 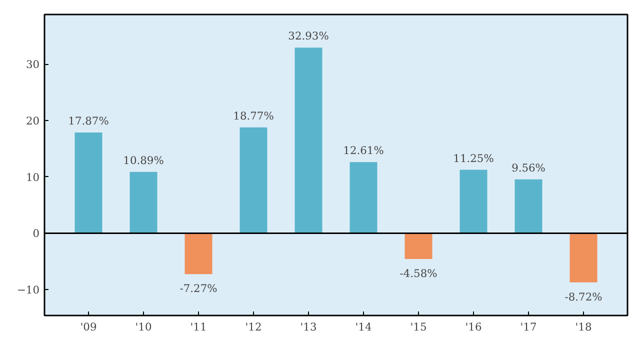 What do you see at coordinates (28, 290) in the screenshot?
I see `y-tick-label: −10` at bounding box center [28, 290].